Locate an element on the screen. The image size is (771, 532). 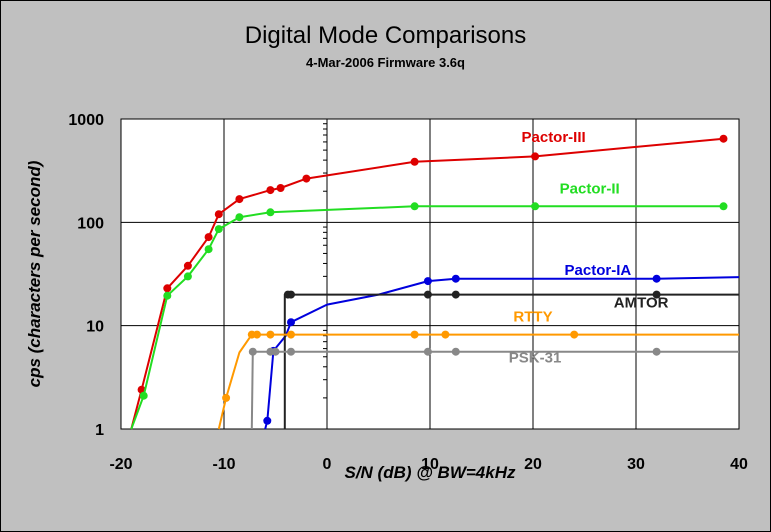
series-label-amtor: AMTOR is located at coordinates (641, 302).